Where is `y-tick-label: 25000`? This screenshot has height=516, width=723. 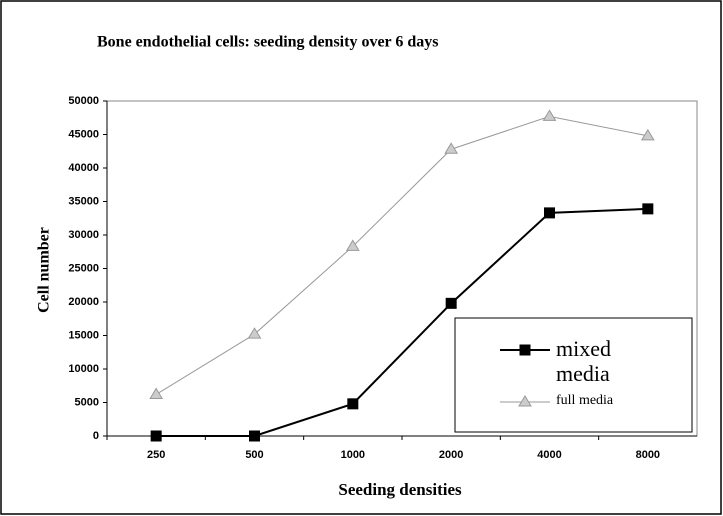 y-tick-label: 25000 is located at coordinates (83, 268).